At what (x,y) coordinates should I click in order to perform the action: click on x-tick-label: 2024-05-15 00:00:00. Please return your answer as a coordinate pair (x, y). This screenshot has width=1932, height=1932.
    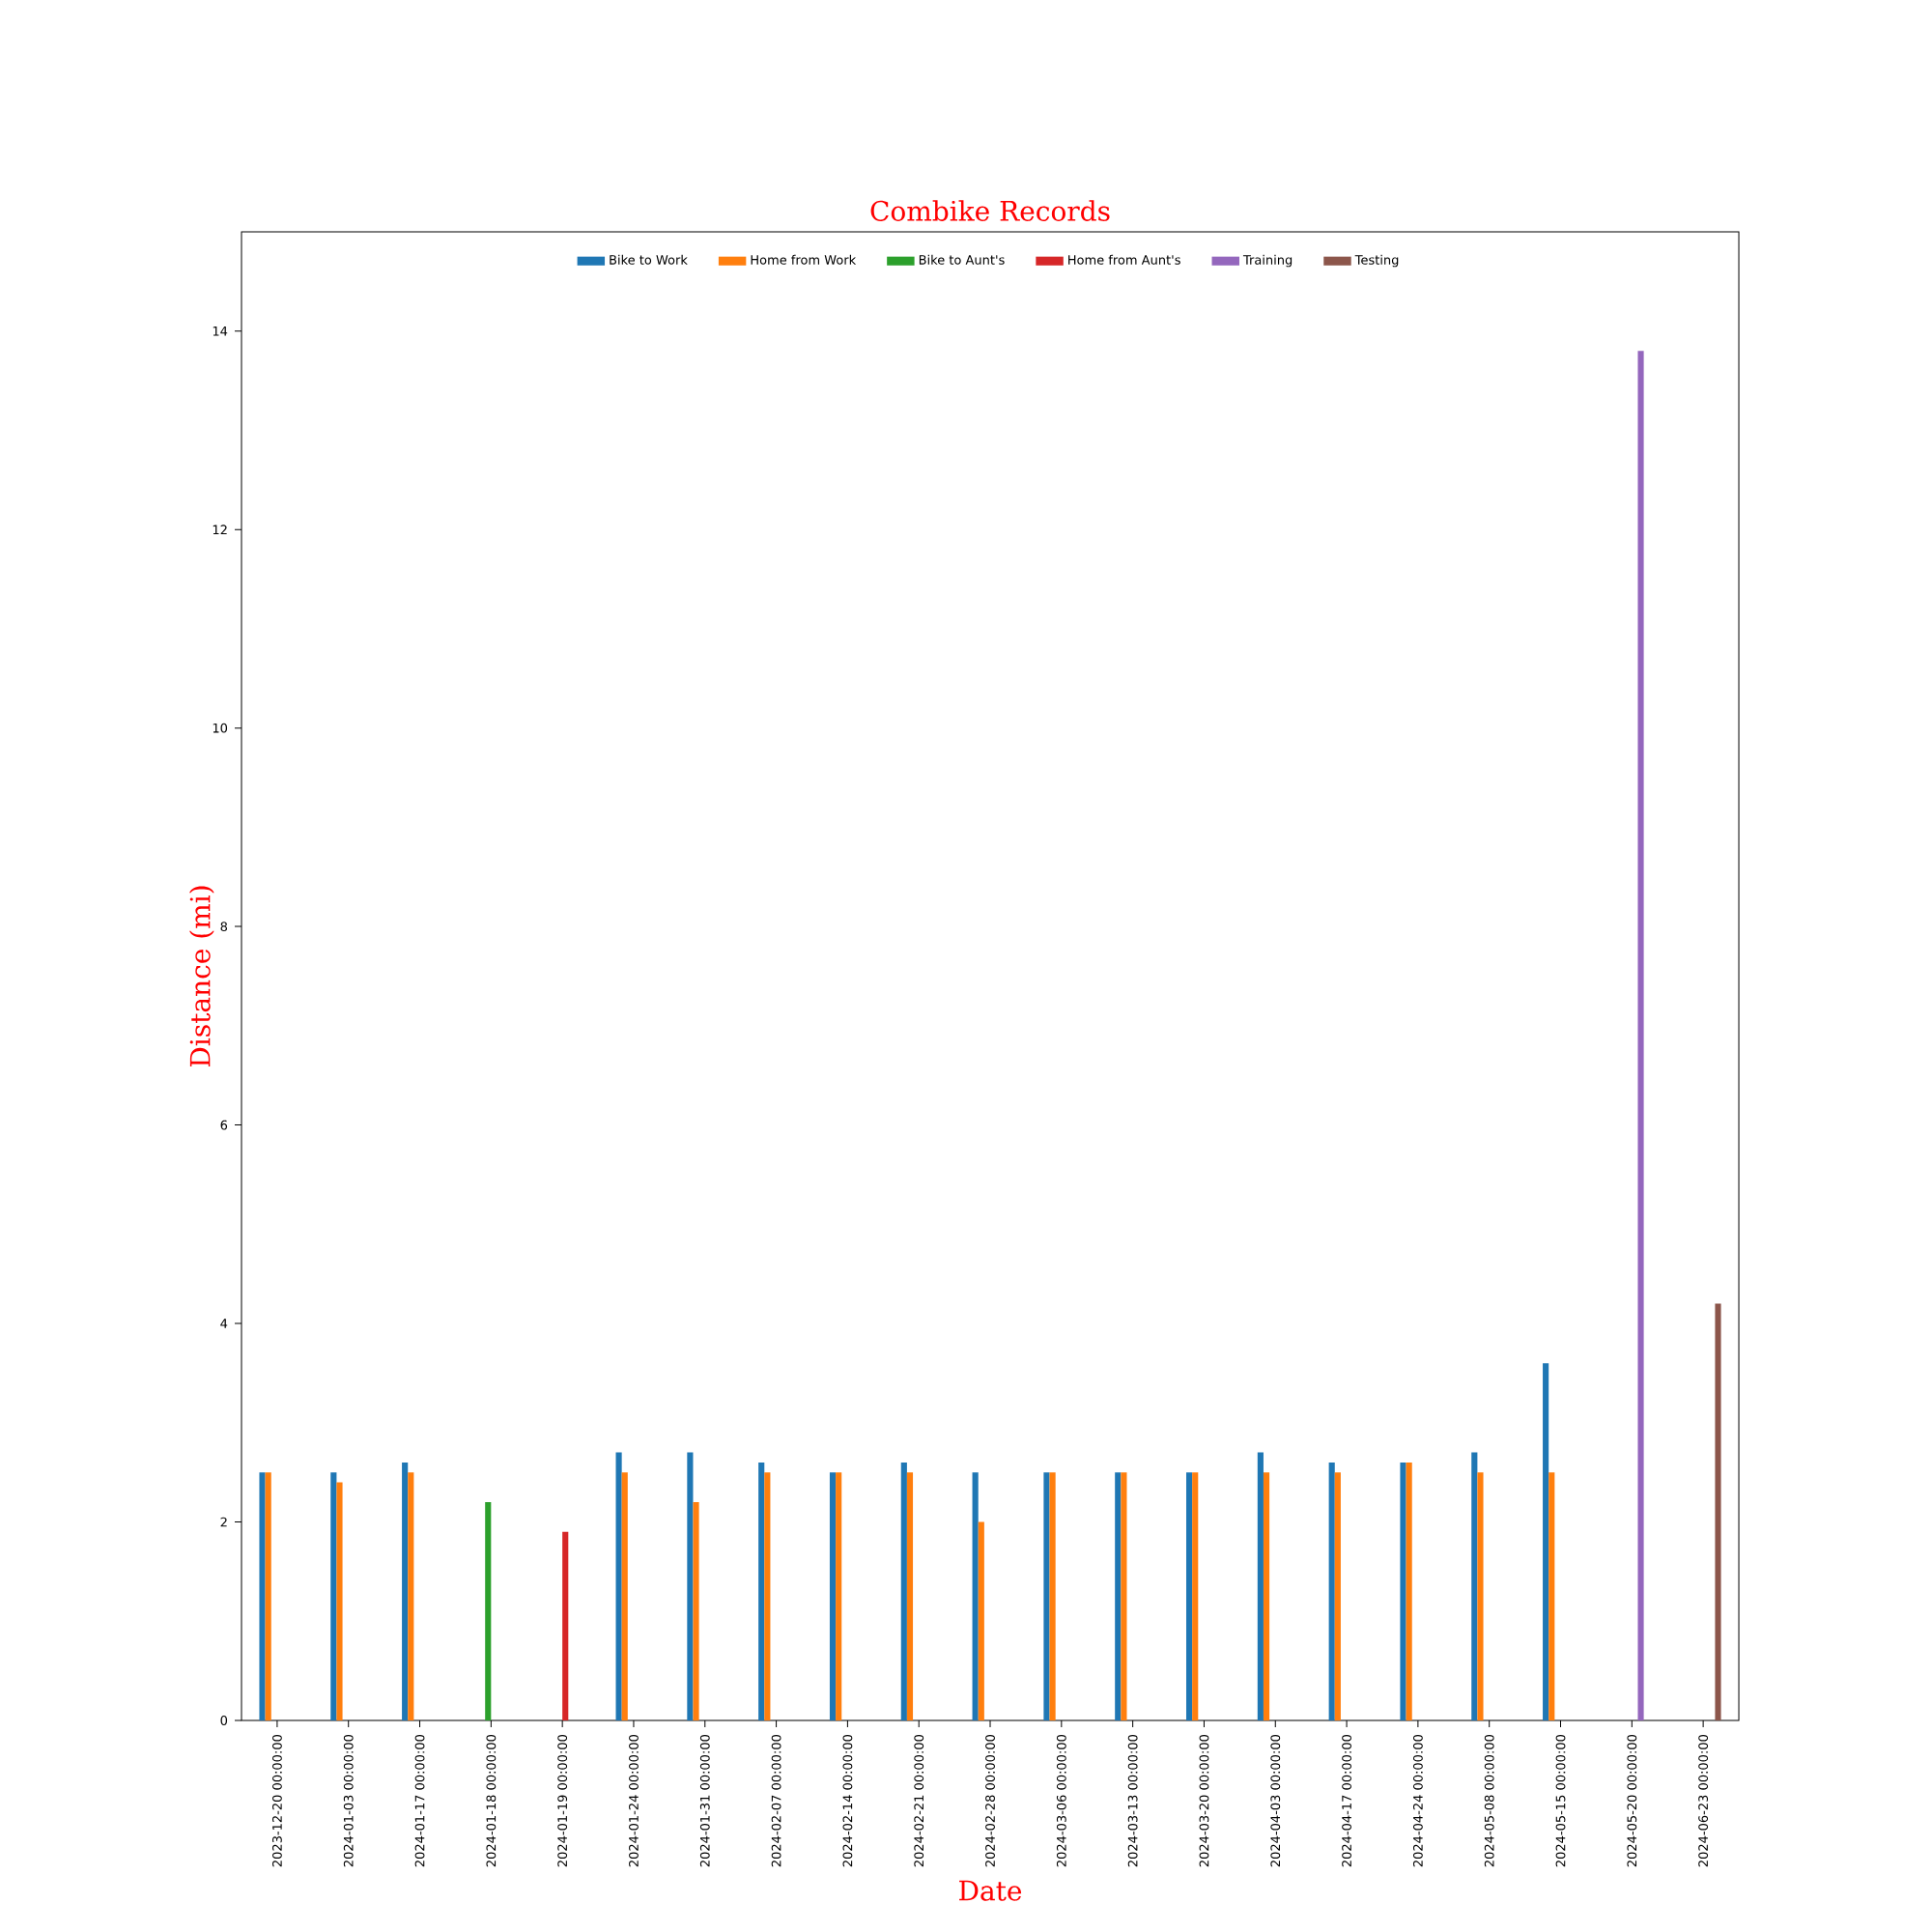
    Looking at the image, I should click on (1560, 1800).